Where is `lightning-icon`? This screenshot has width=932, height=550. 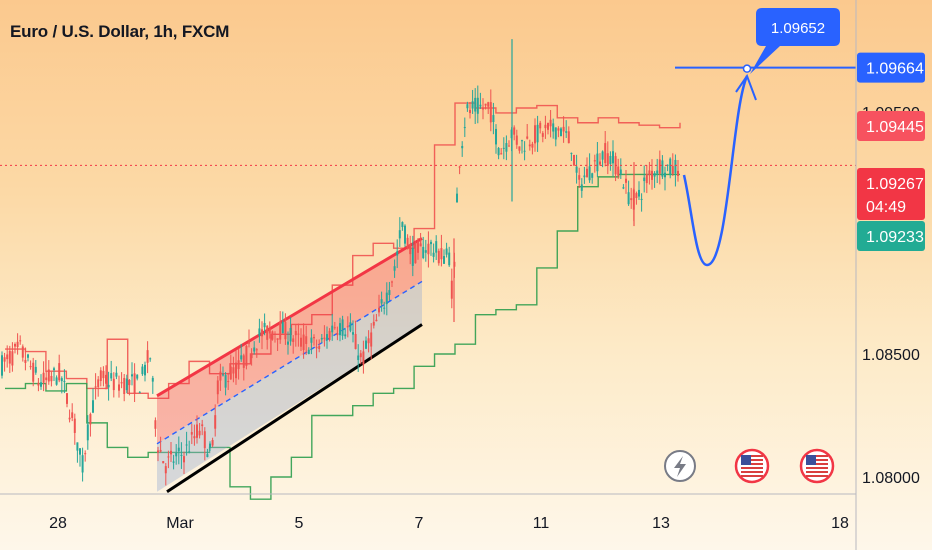 lightning-icon is located at coordinates (680, 466).